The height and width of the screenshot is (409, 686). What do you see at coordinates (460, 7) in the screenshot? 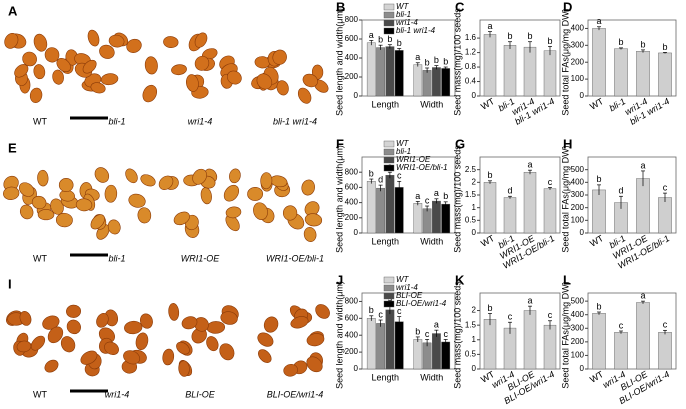
I see `panel-letter: C` at bounding box center [460, 7].